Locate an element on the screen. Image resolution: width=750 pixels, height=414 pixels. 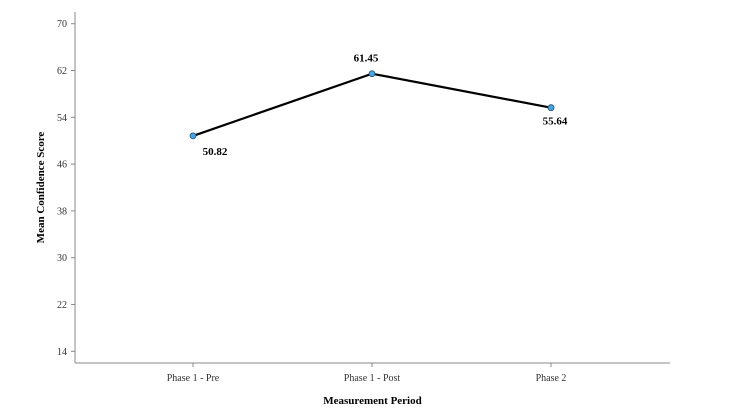
y-tick-label: 22 is located at coordinates (62, 305).